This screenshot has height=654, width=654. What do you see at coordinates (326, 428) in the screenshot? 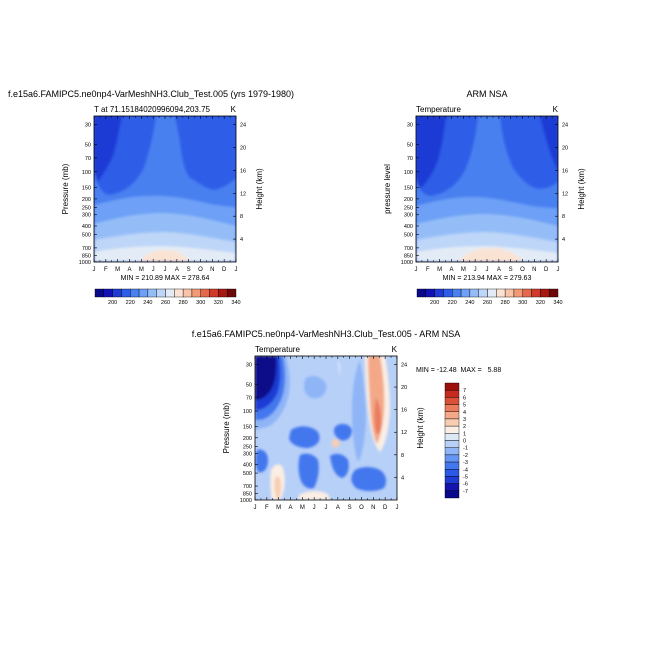
I see `panel-diff-field` at bounding box center [326, 428].